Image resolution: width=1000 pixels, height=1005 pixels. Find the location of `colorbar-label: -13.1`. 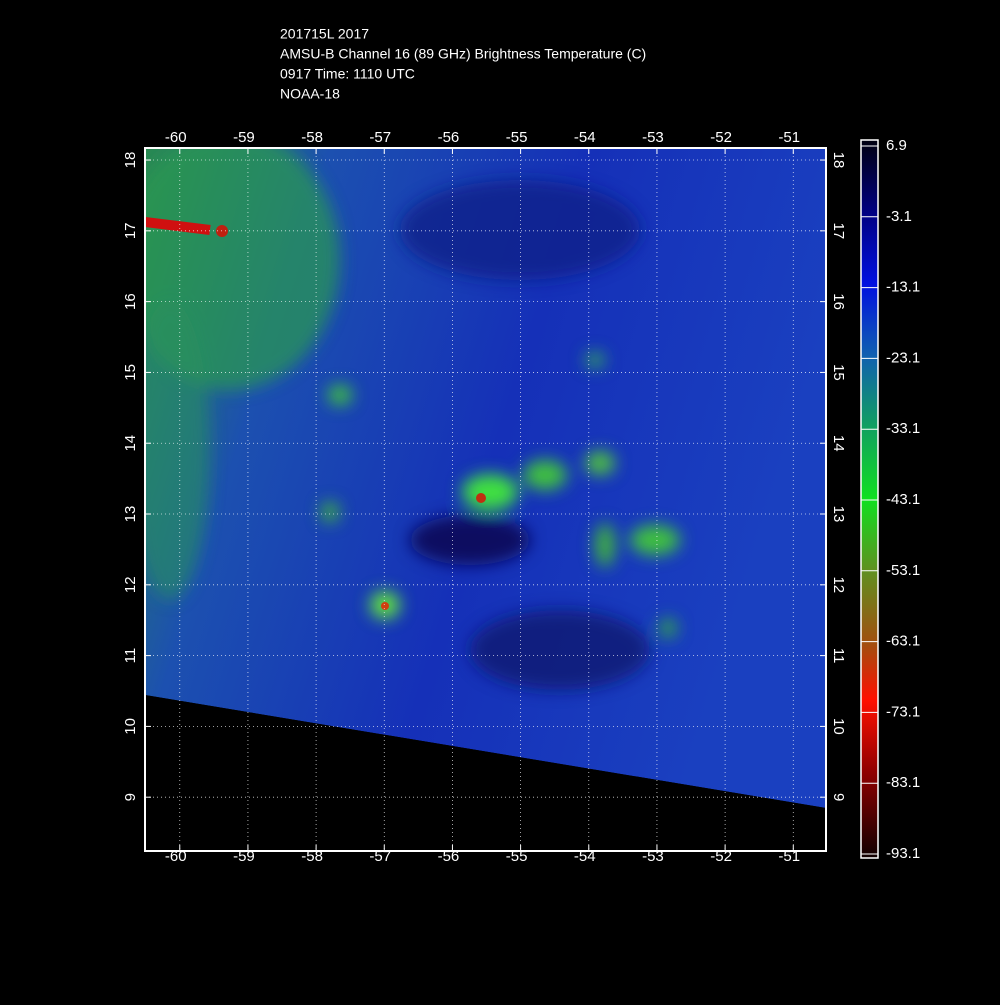

colorbar-label: -13.1 is located at coordinates (903, 287).